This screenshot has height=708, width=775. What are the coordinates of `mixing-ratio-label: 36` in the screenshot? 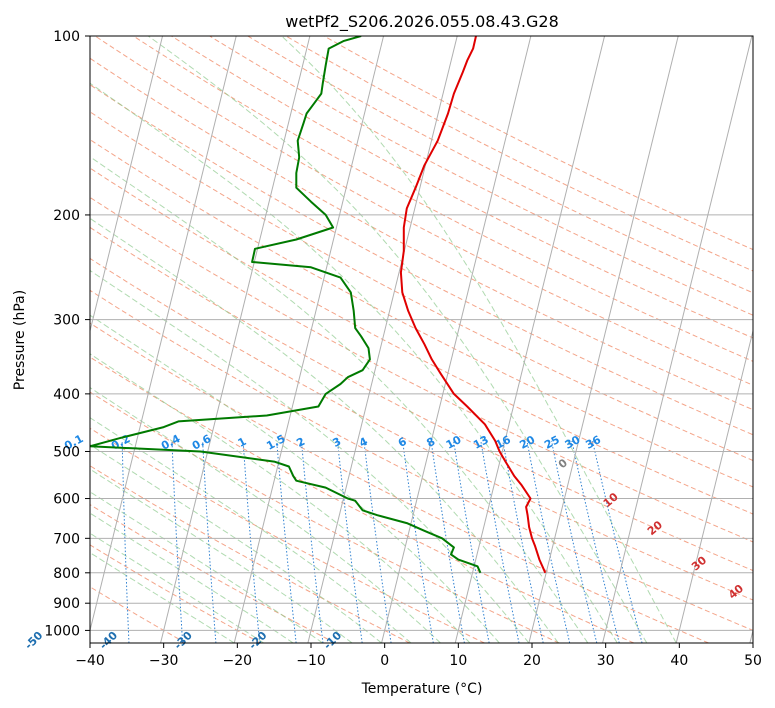 It's located at (593, 442).